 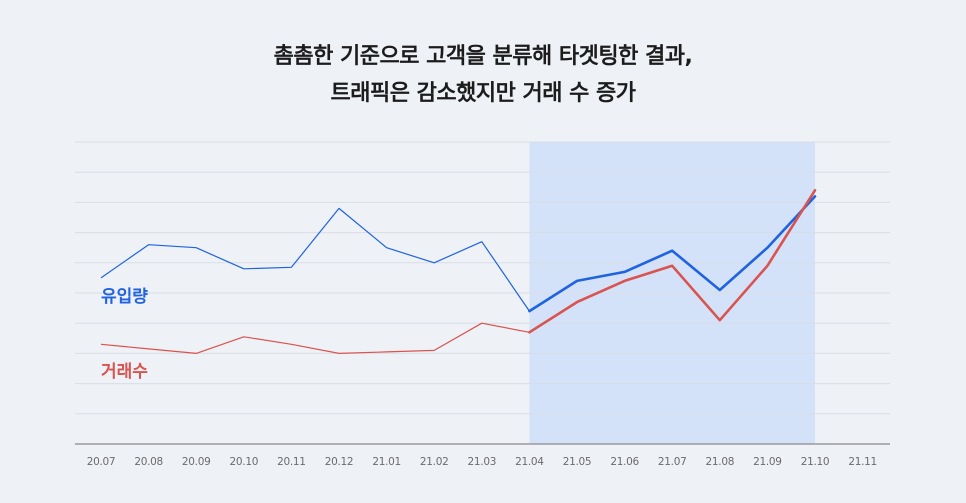 What do you see at coordinates (291, 462) in the screenshot?
I see `x-tick-label: 20.11` at bounding box center [291, 462].